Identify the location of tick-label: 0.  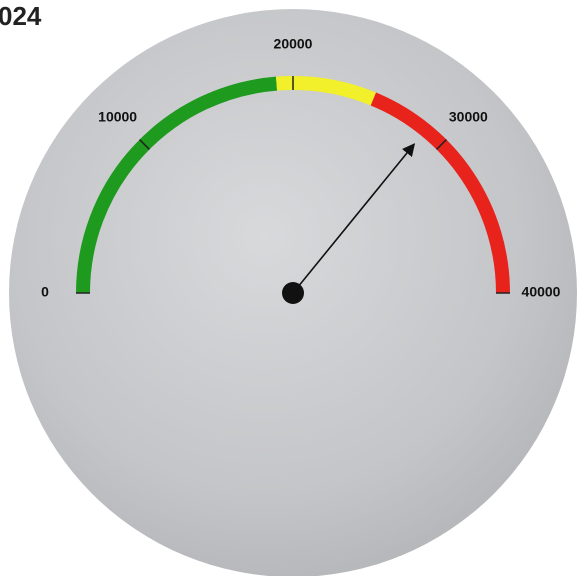
(45, 292).